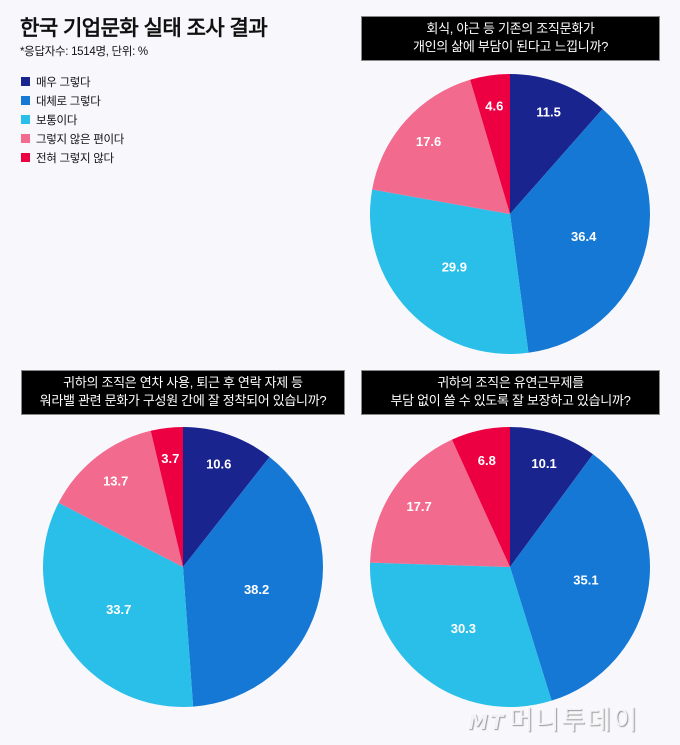 The width and height of the screenshot is (680, 745). What do you see at coordinates (510, 382) in the screenshot?
I see `question-3-line-1: 귀하의 조직은 유연근무제를` at bounding box center [510, 382].